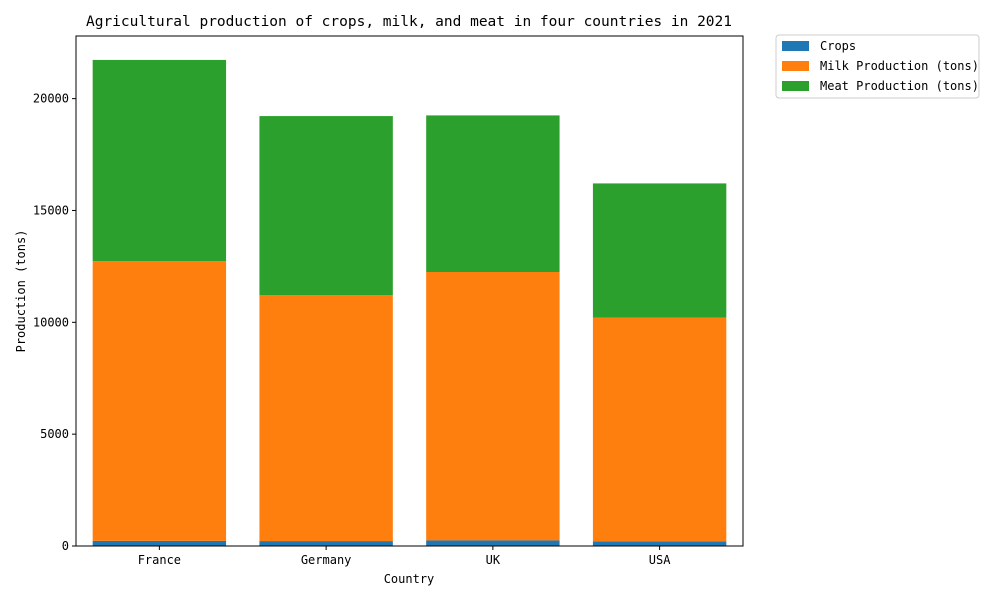 The image size is (1000, 600). What do you see at coordinates (326, 560) in the screenshot?
I see `x-tick-label: Germany` at bounding box center [326, 560].